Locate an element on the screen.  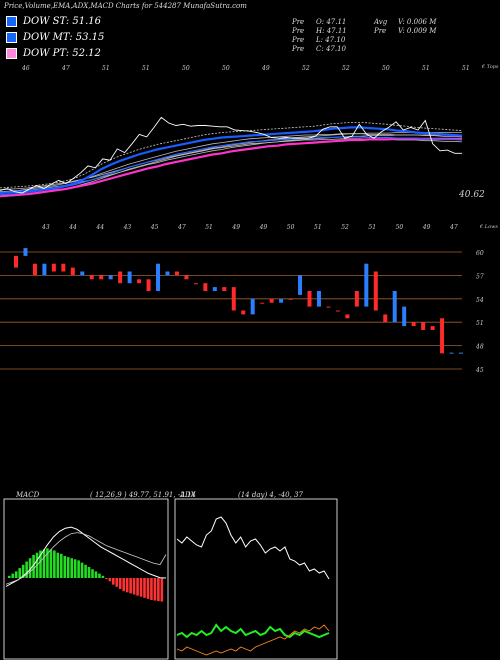
stat-high: Pre H: 47.11 is located at coordinates (319, 31).